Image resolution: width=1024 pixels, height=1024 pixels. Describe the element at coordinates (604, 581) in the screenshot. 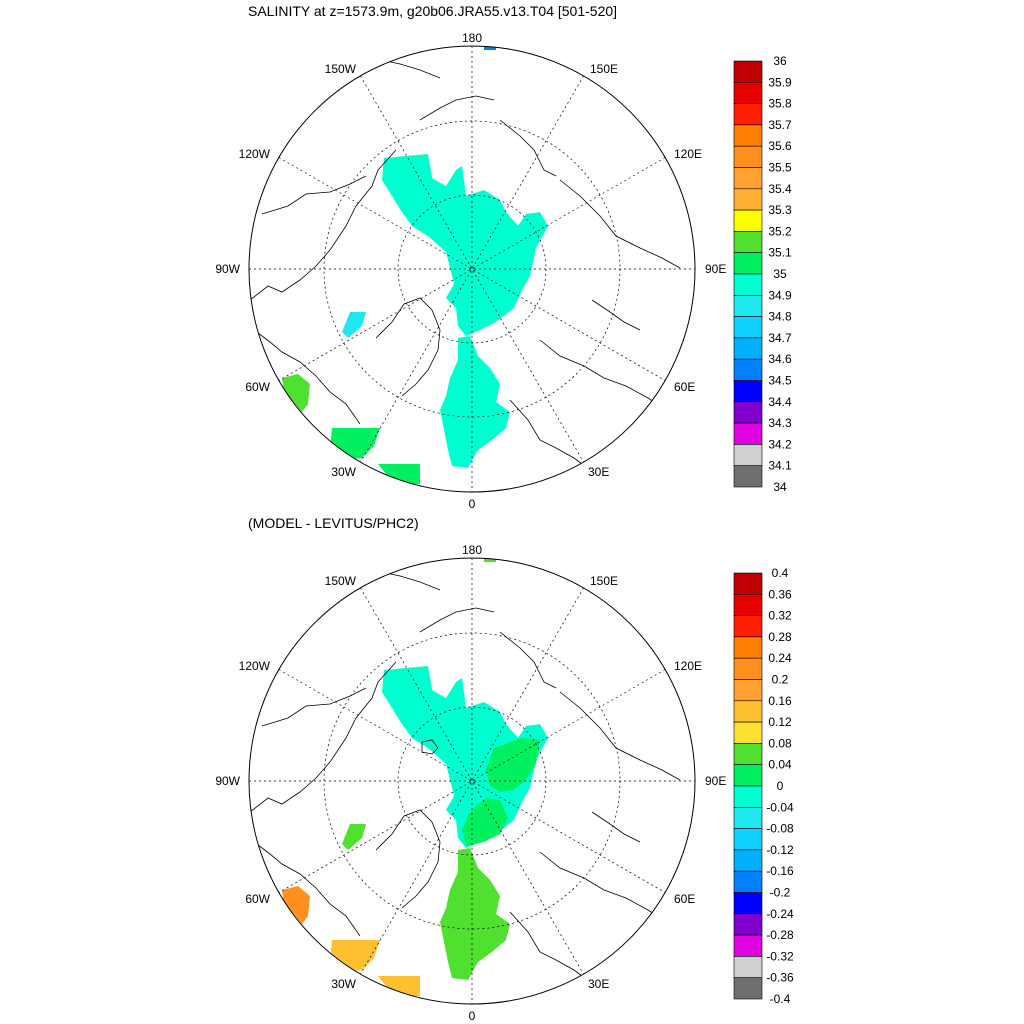

I see `panel2-lon-label: 150E` at that location.